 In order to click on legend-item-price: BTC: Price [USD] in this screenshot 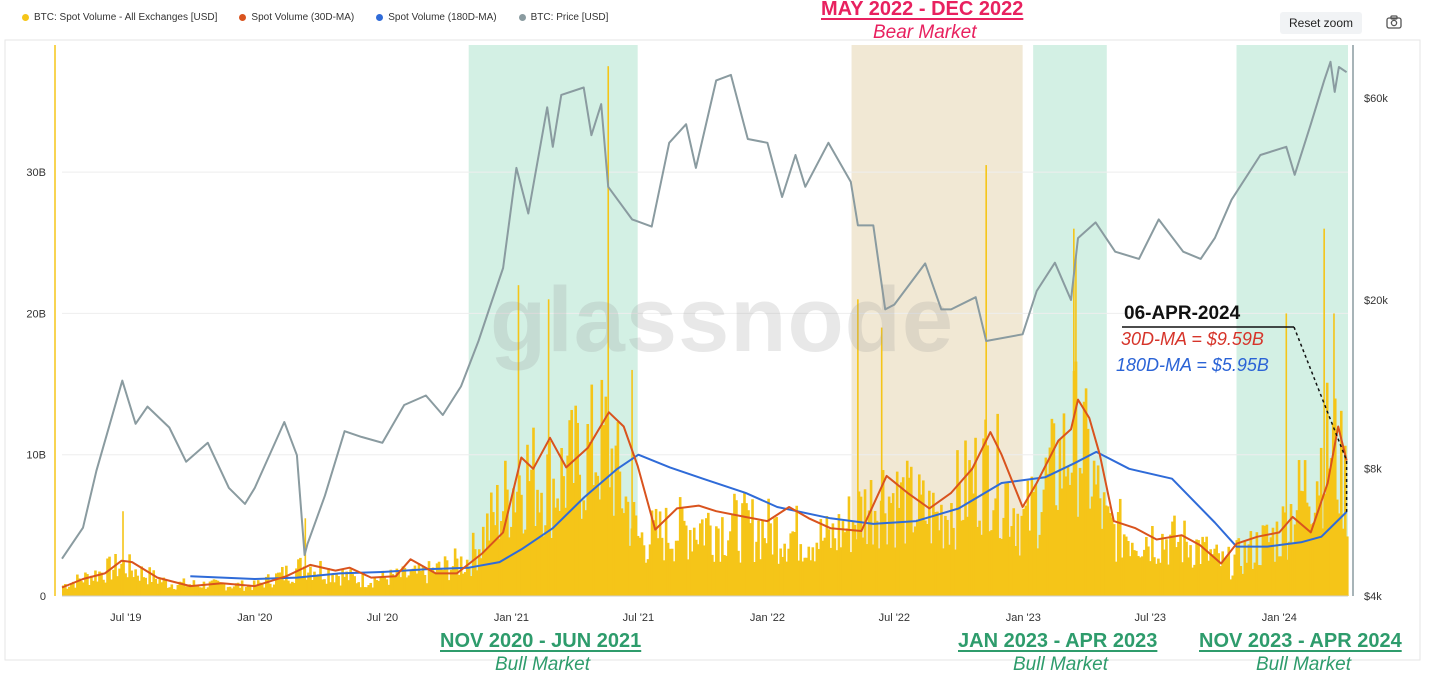, I will do `click(563, 17)`.